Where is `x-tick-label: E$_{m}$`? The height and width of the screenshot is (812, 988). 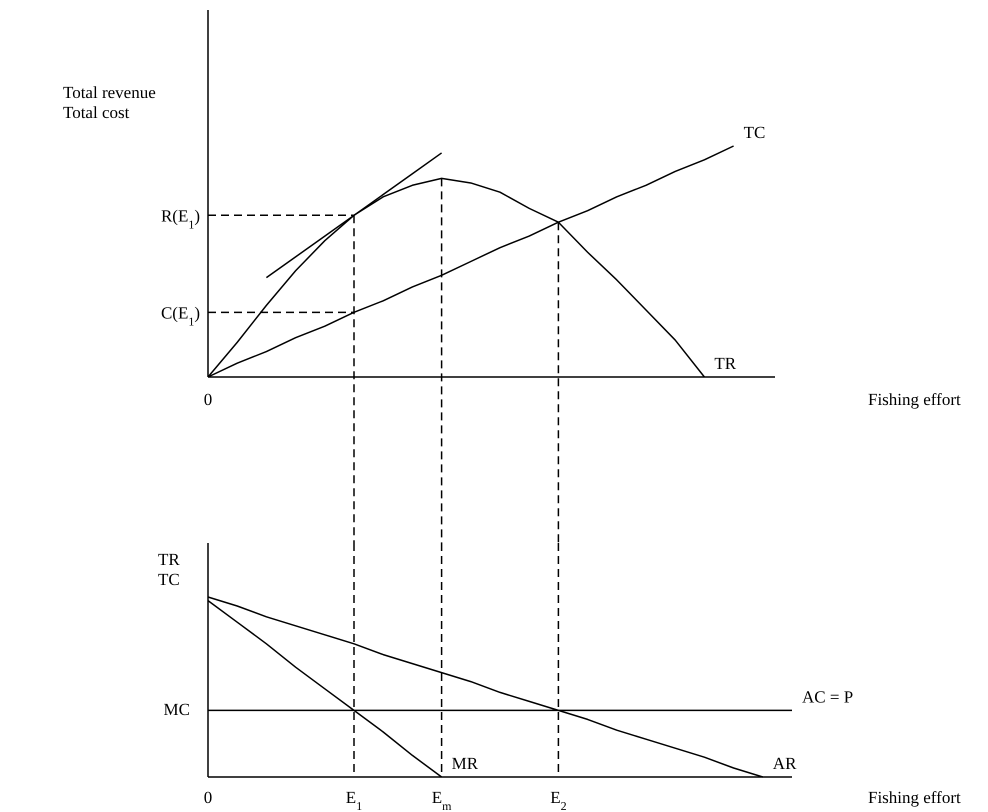
x-tick-label: E$_{m}$ is located at coordinates (442, 800).